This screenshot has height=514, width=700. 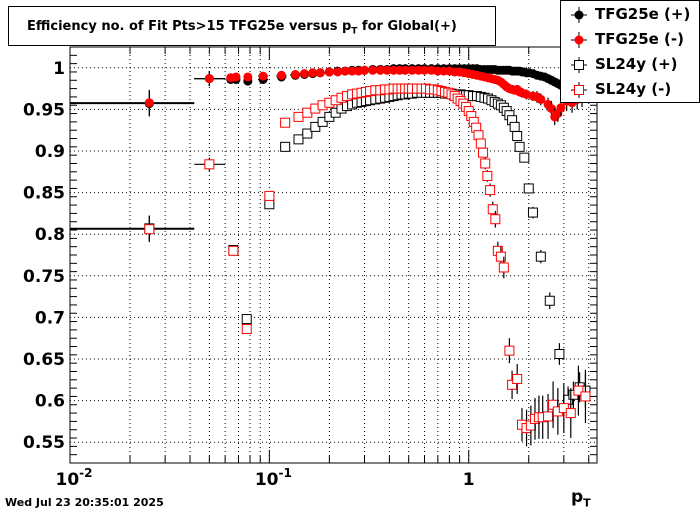 What do you see at coordinates (73, 478) in the screenshot?
I see `x-tick-label: 10-2` at bounding box center [73, 478].